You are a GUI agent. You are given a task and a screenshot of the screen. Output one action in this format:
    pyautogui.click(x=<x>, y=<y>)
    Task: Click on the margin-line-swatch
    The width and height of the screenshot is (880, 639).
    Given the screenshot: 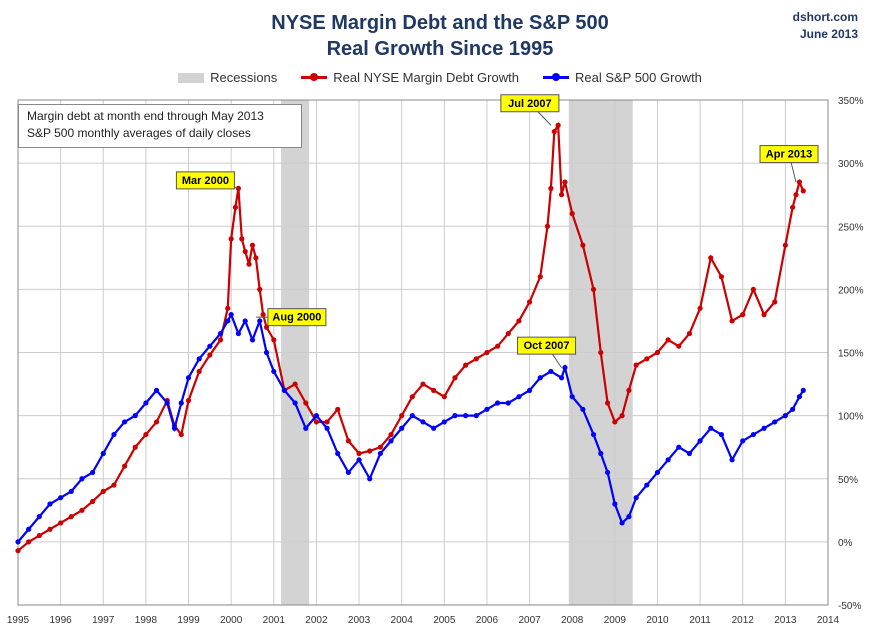 What is the action you would take?
    pyautogui.click(x=314, y=77)
    